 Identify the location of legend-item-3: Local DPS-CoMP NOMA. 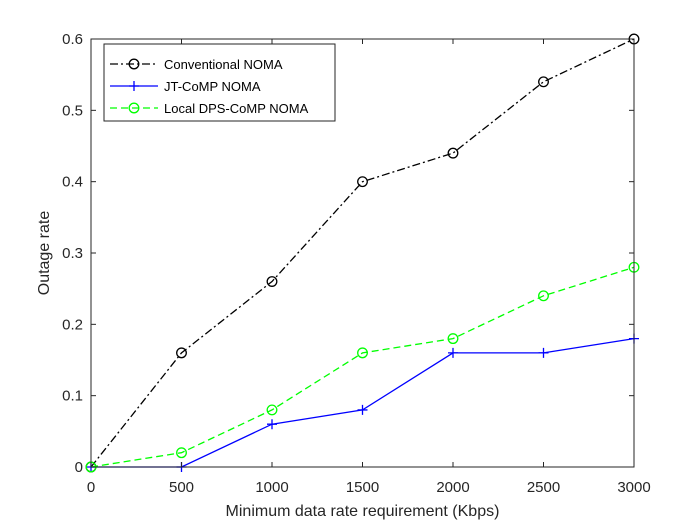
(209, 108).